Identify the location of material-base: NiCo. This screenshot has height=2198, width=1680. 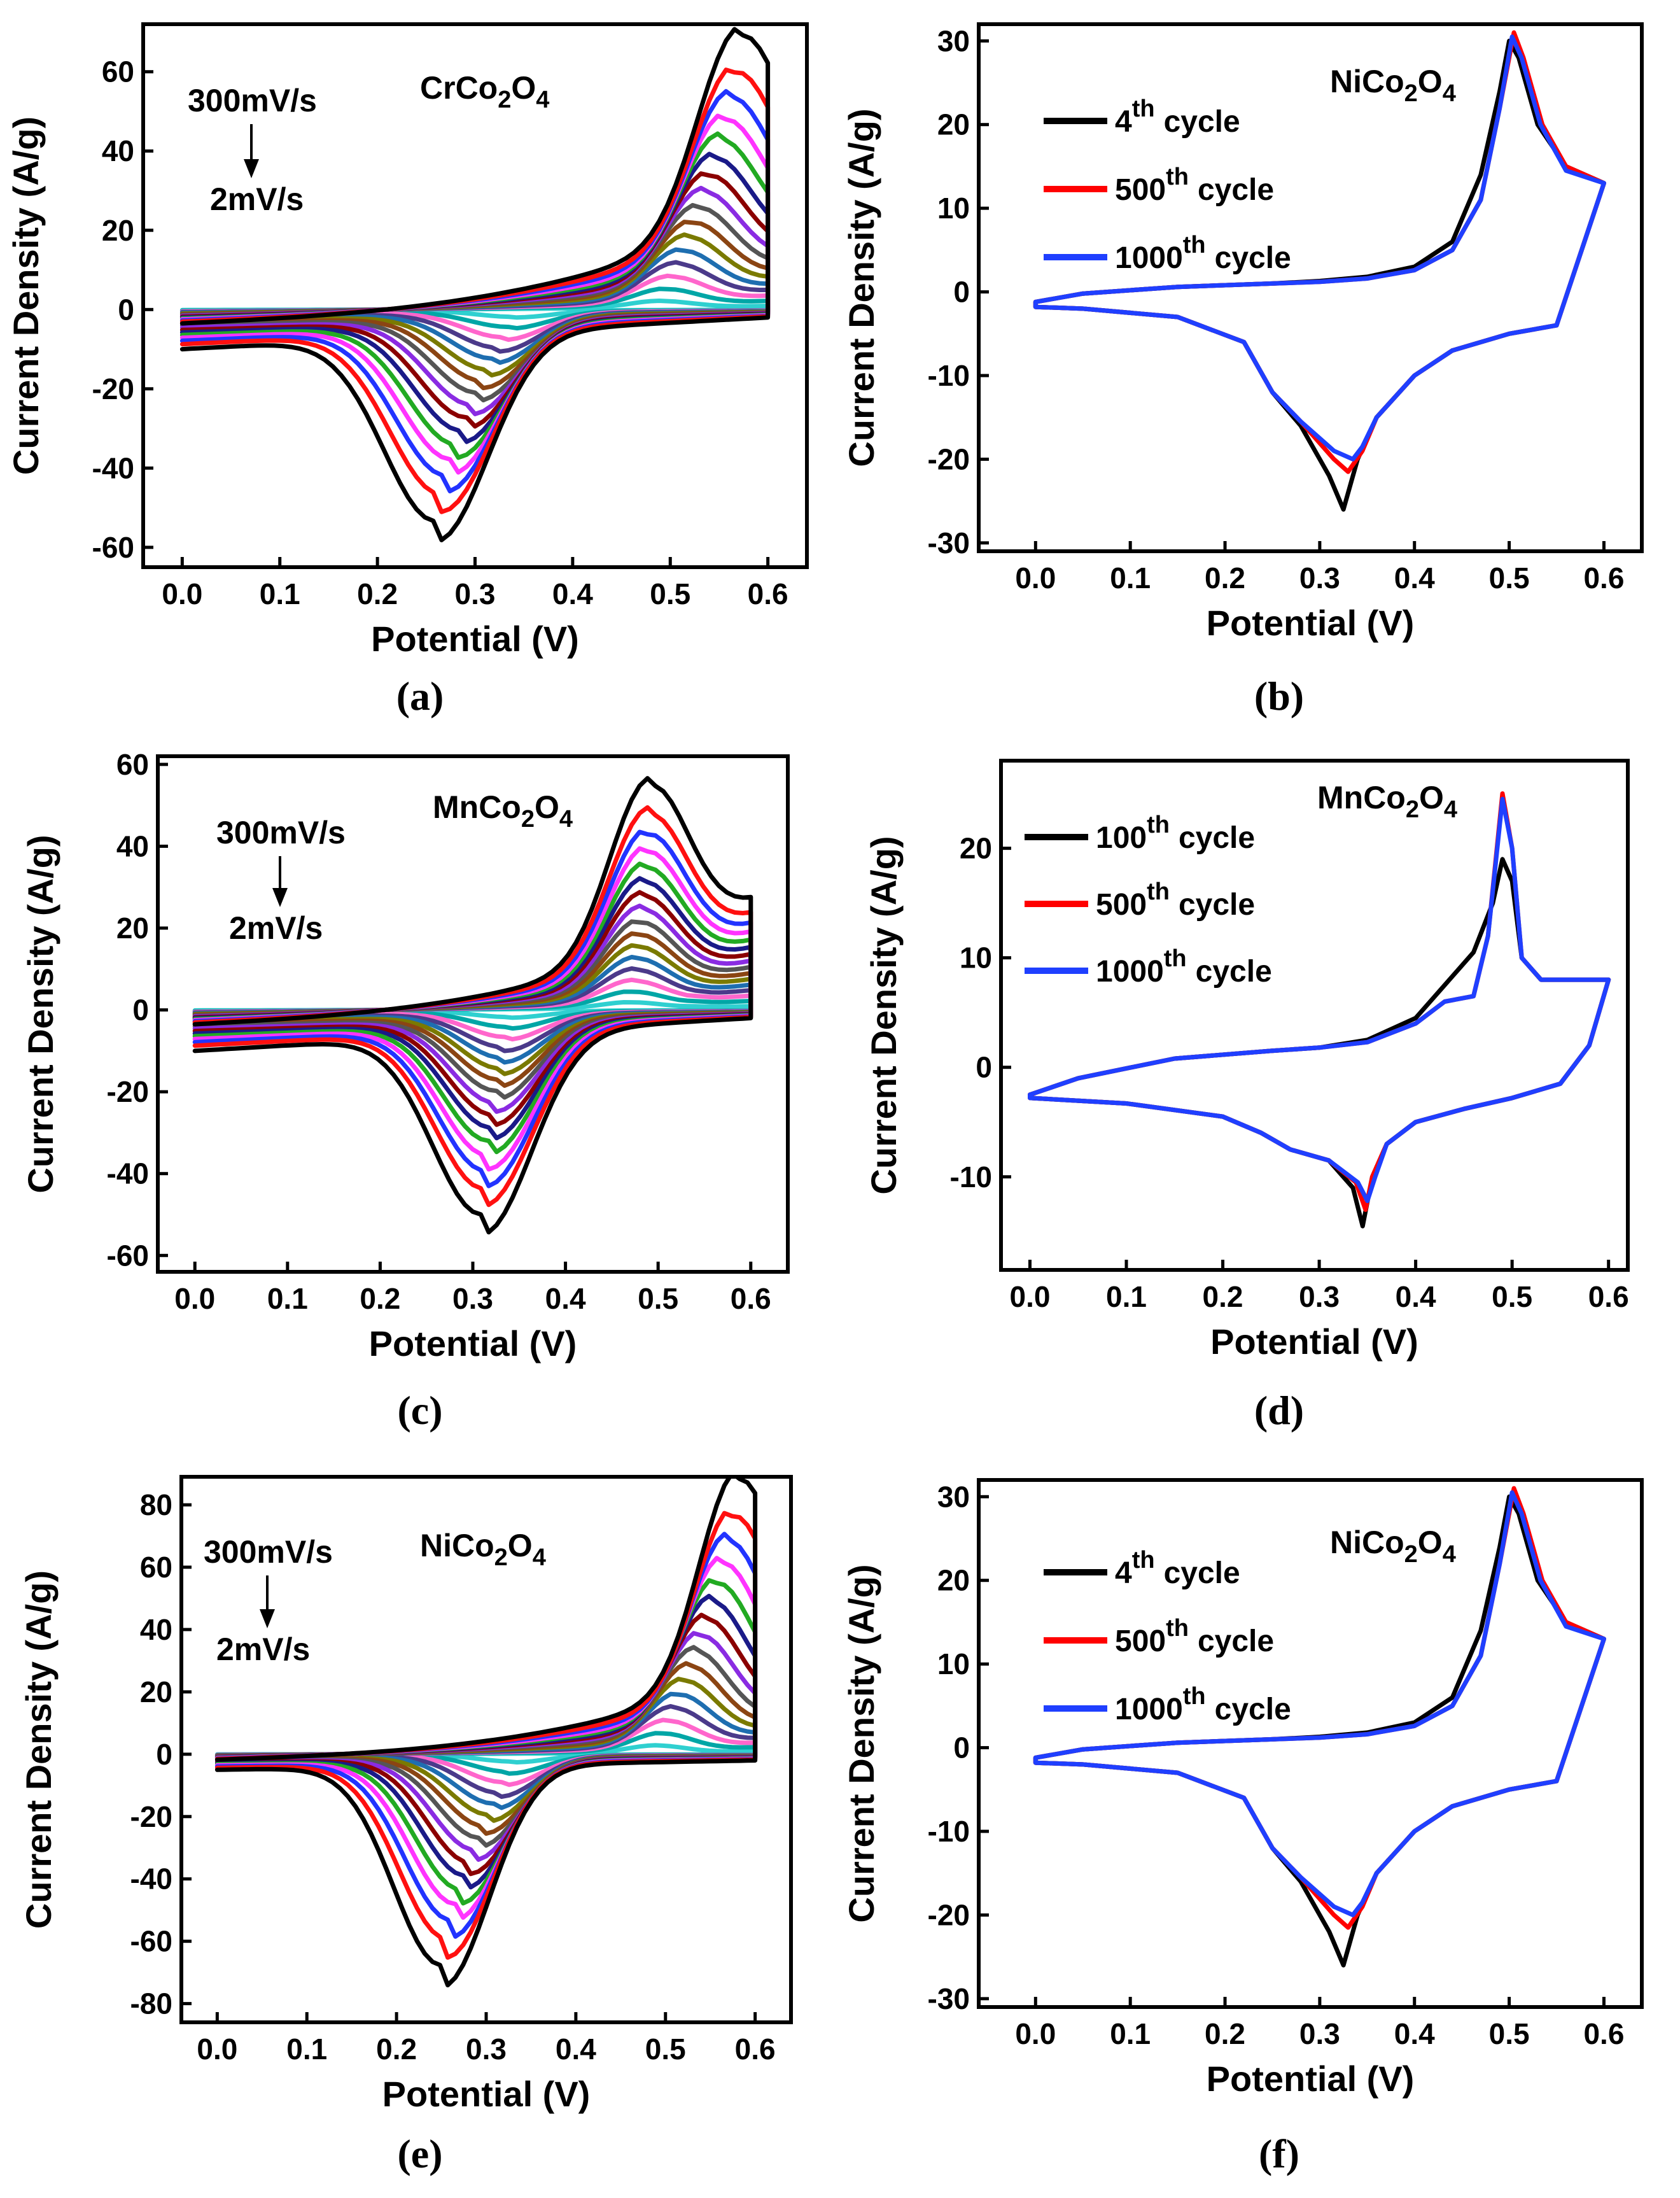
(1367, 81).